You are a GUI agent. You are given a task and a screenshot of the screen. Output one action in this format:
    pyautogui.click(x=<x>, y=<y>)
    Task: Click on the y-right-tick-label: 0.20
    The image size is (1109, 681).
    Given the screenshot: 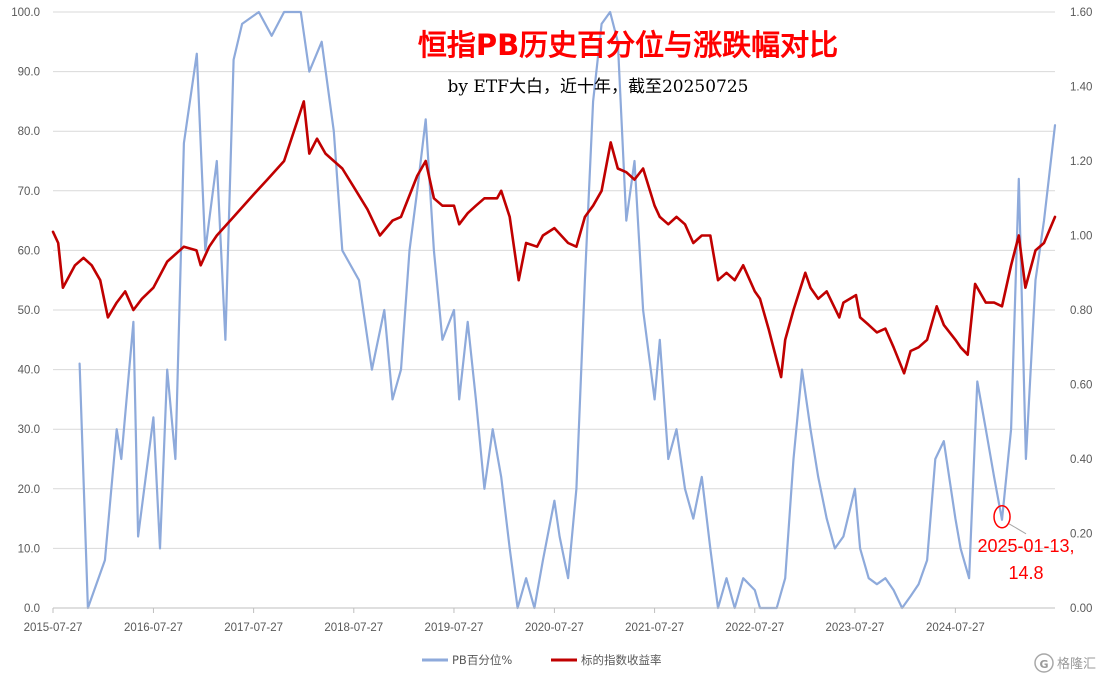 What is the action you would take?
    pyautogui.click(x=1081, y=535)
    